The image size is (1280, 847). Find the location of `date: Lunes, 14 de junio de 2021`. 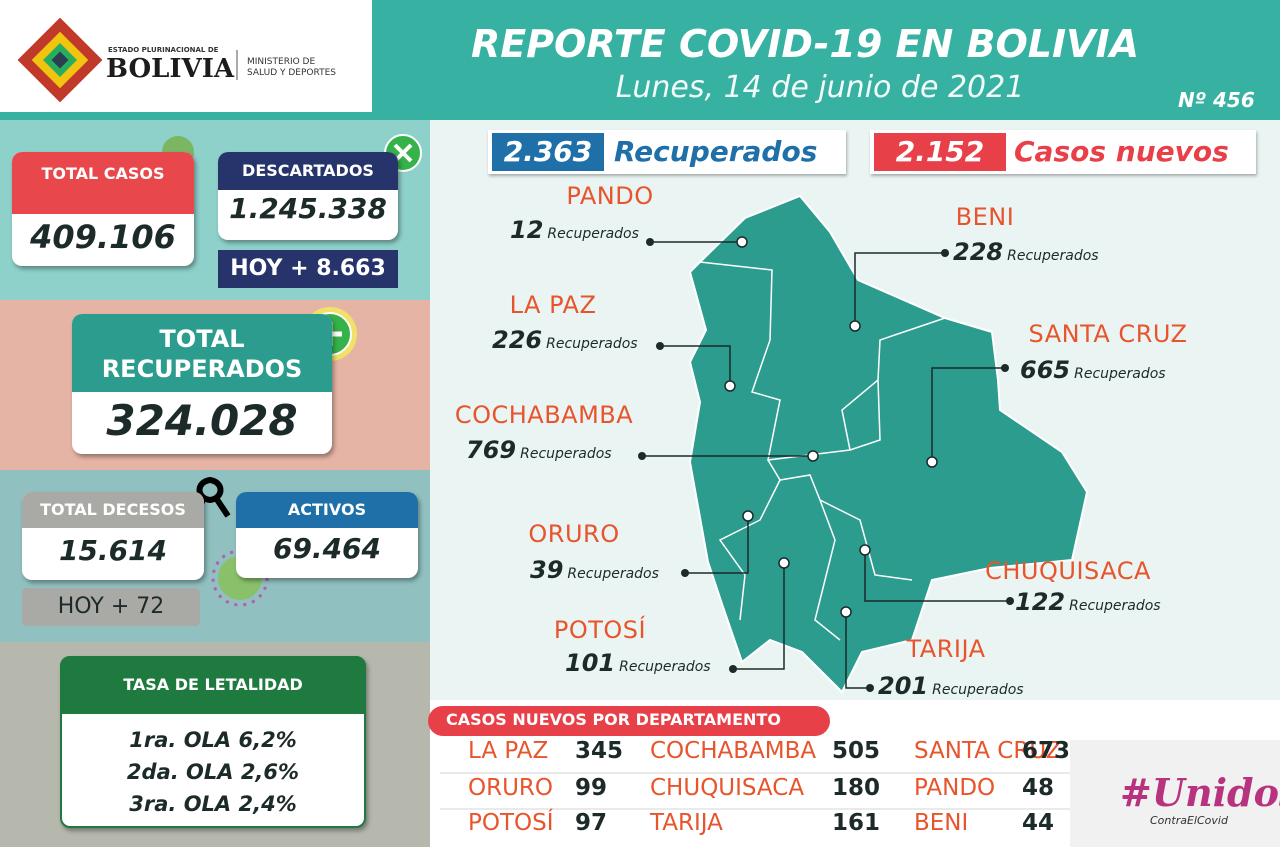

date: Lunes, 14 de junio de 2021 is located at coordinates (820, 87).